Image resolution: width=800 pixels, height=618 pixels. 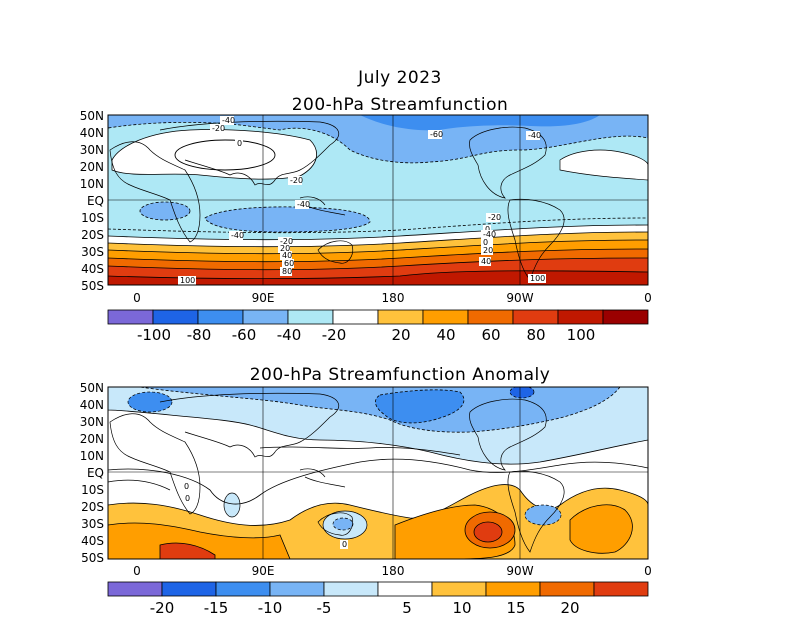 I want to click on panel1-lon-label: 90E, so click(x=263, y=298).